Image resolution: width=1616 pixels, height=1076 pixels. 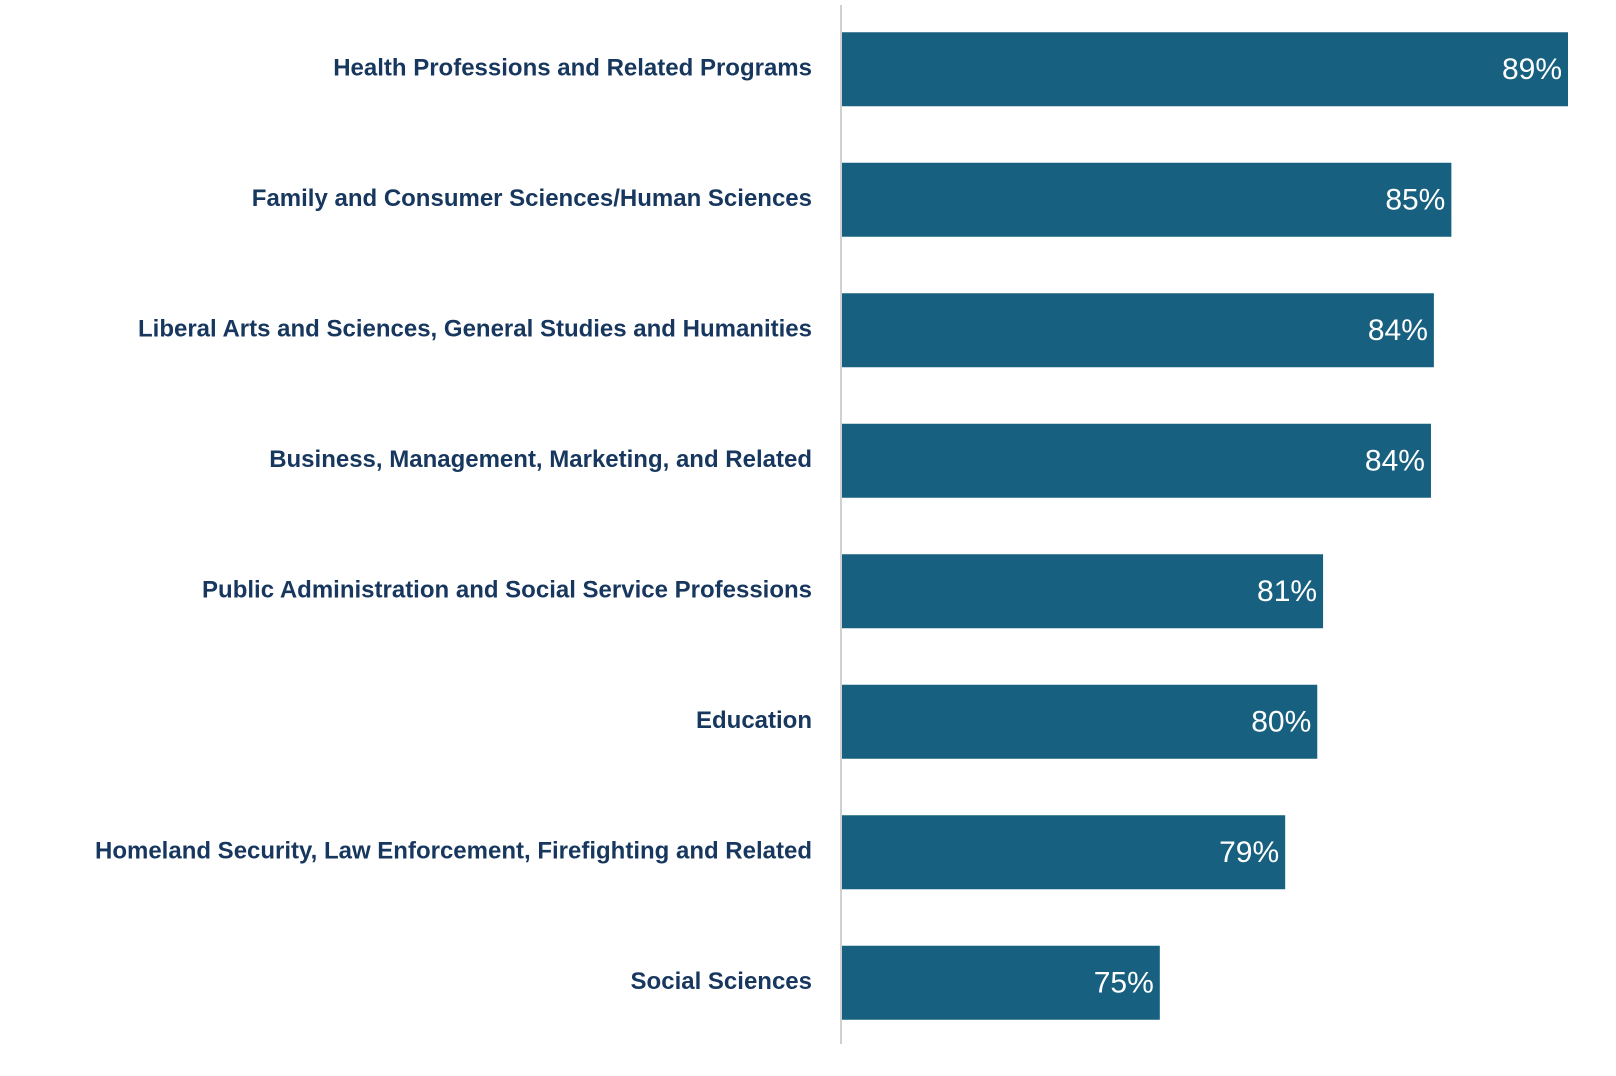 I want to click on category-label: Education, so click(x=754, y=720).